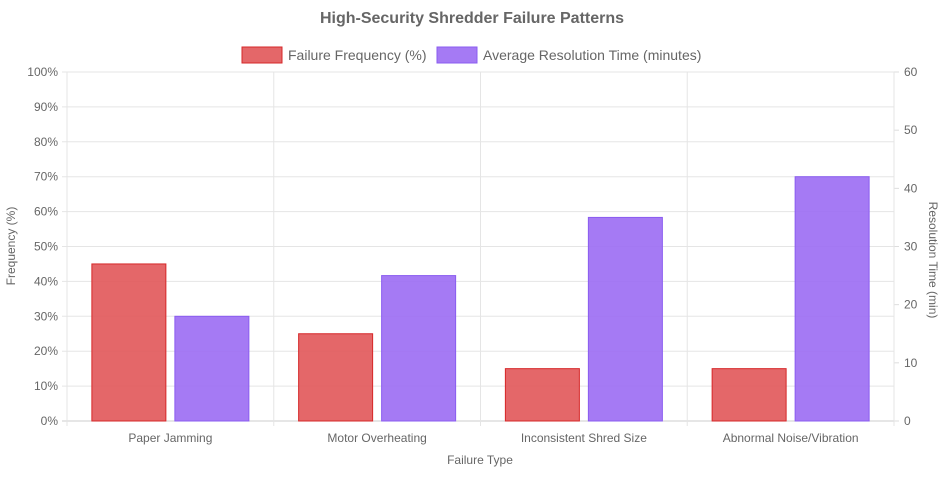  I want to click on chart-title: High-Security Shredder Failure Patterns, so click(472, 18).